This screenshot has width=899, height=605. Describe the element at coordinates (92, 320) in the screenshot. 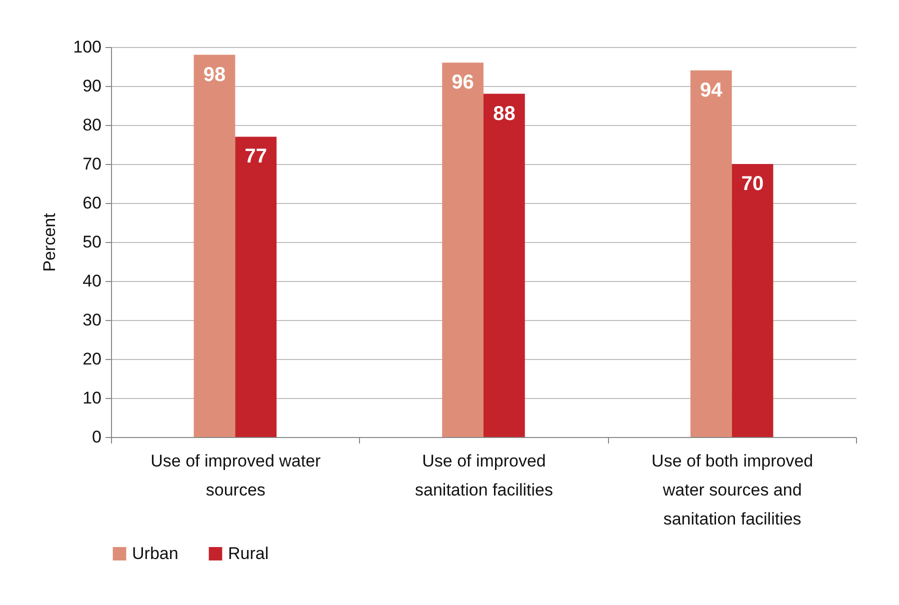

I see `y-tick-label: 30` at that location.